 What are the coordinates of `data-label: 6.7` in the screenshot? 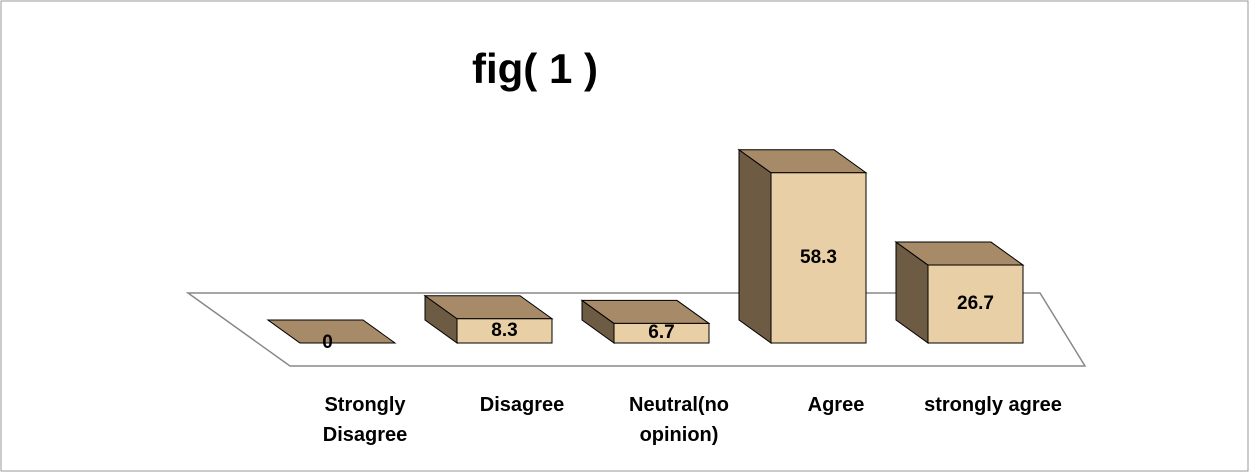 It's located at (661, 332).